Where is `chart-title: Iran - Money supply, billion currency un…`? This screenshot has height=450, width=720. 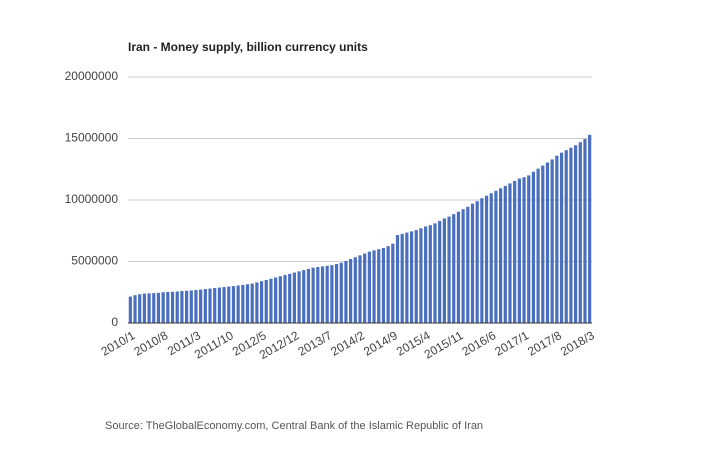 chart-title: Iran - Money supply, billion currency un… is located at coordinates (248, 47).